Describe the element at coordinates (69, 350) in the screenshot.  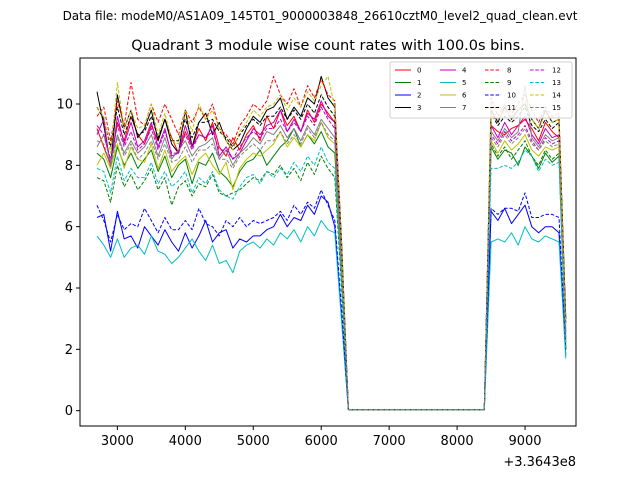
I see `y-tick-label: 2` at that location.